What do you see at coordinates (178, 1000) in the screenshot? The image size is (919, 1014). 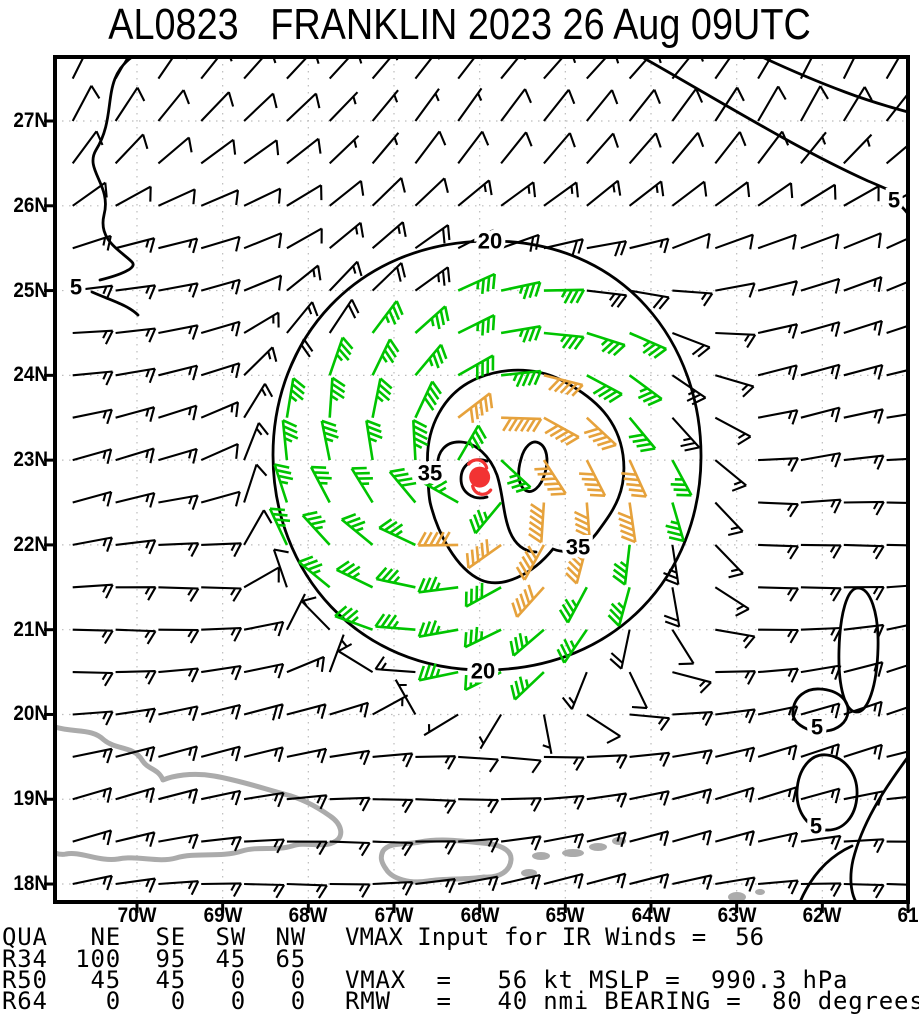 I see `radii-value-R64-SE: 0` at bounding box center [178, 1000].